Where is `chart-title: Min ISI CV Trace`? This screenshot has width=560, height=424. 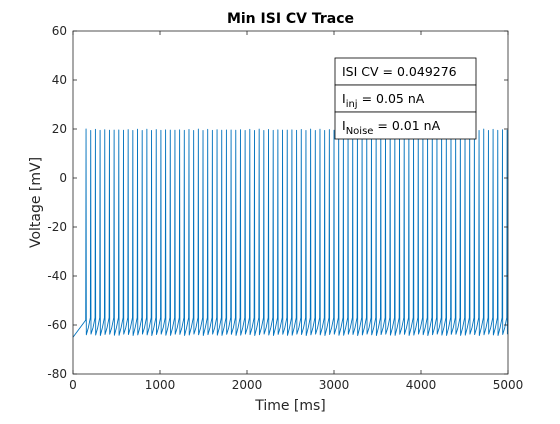
chart-title: Min ISI CV Trace is located at coordinates (290, 19).